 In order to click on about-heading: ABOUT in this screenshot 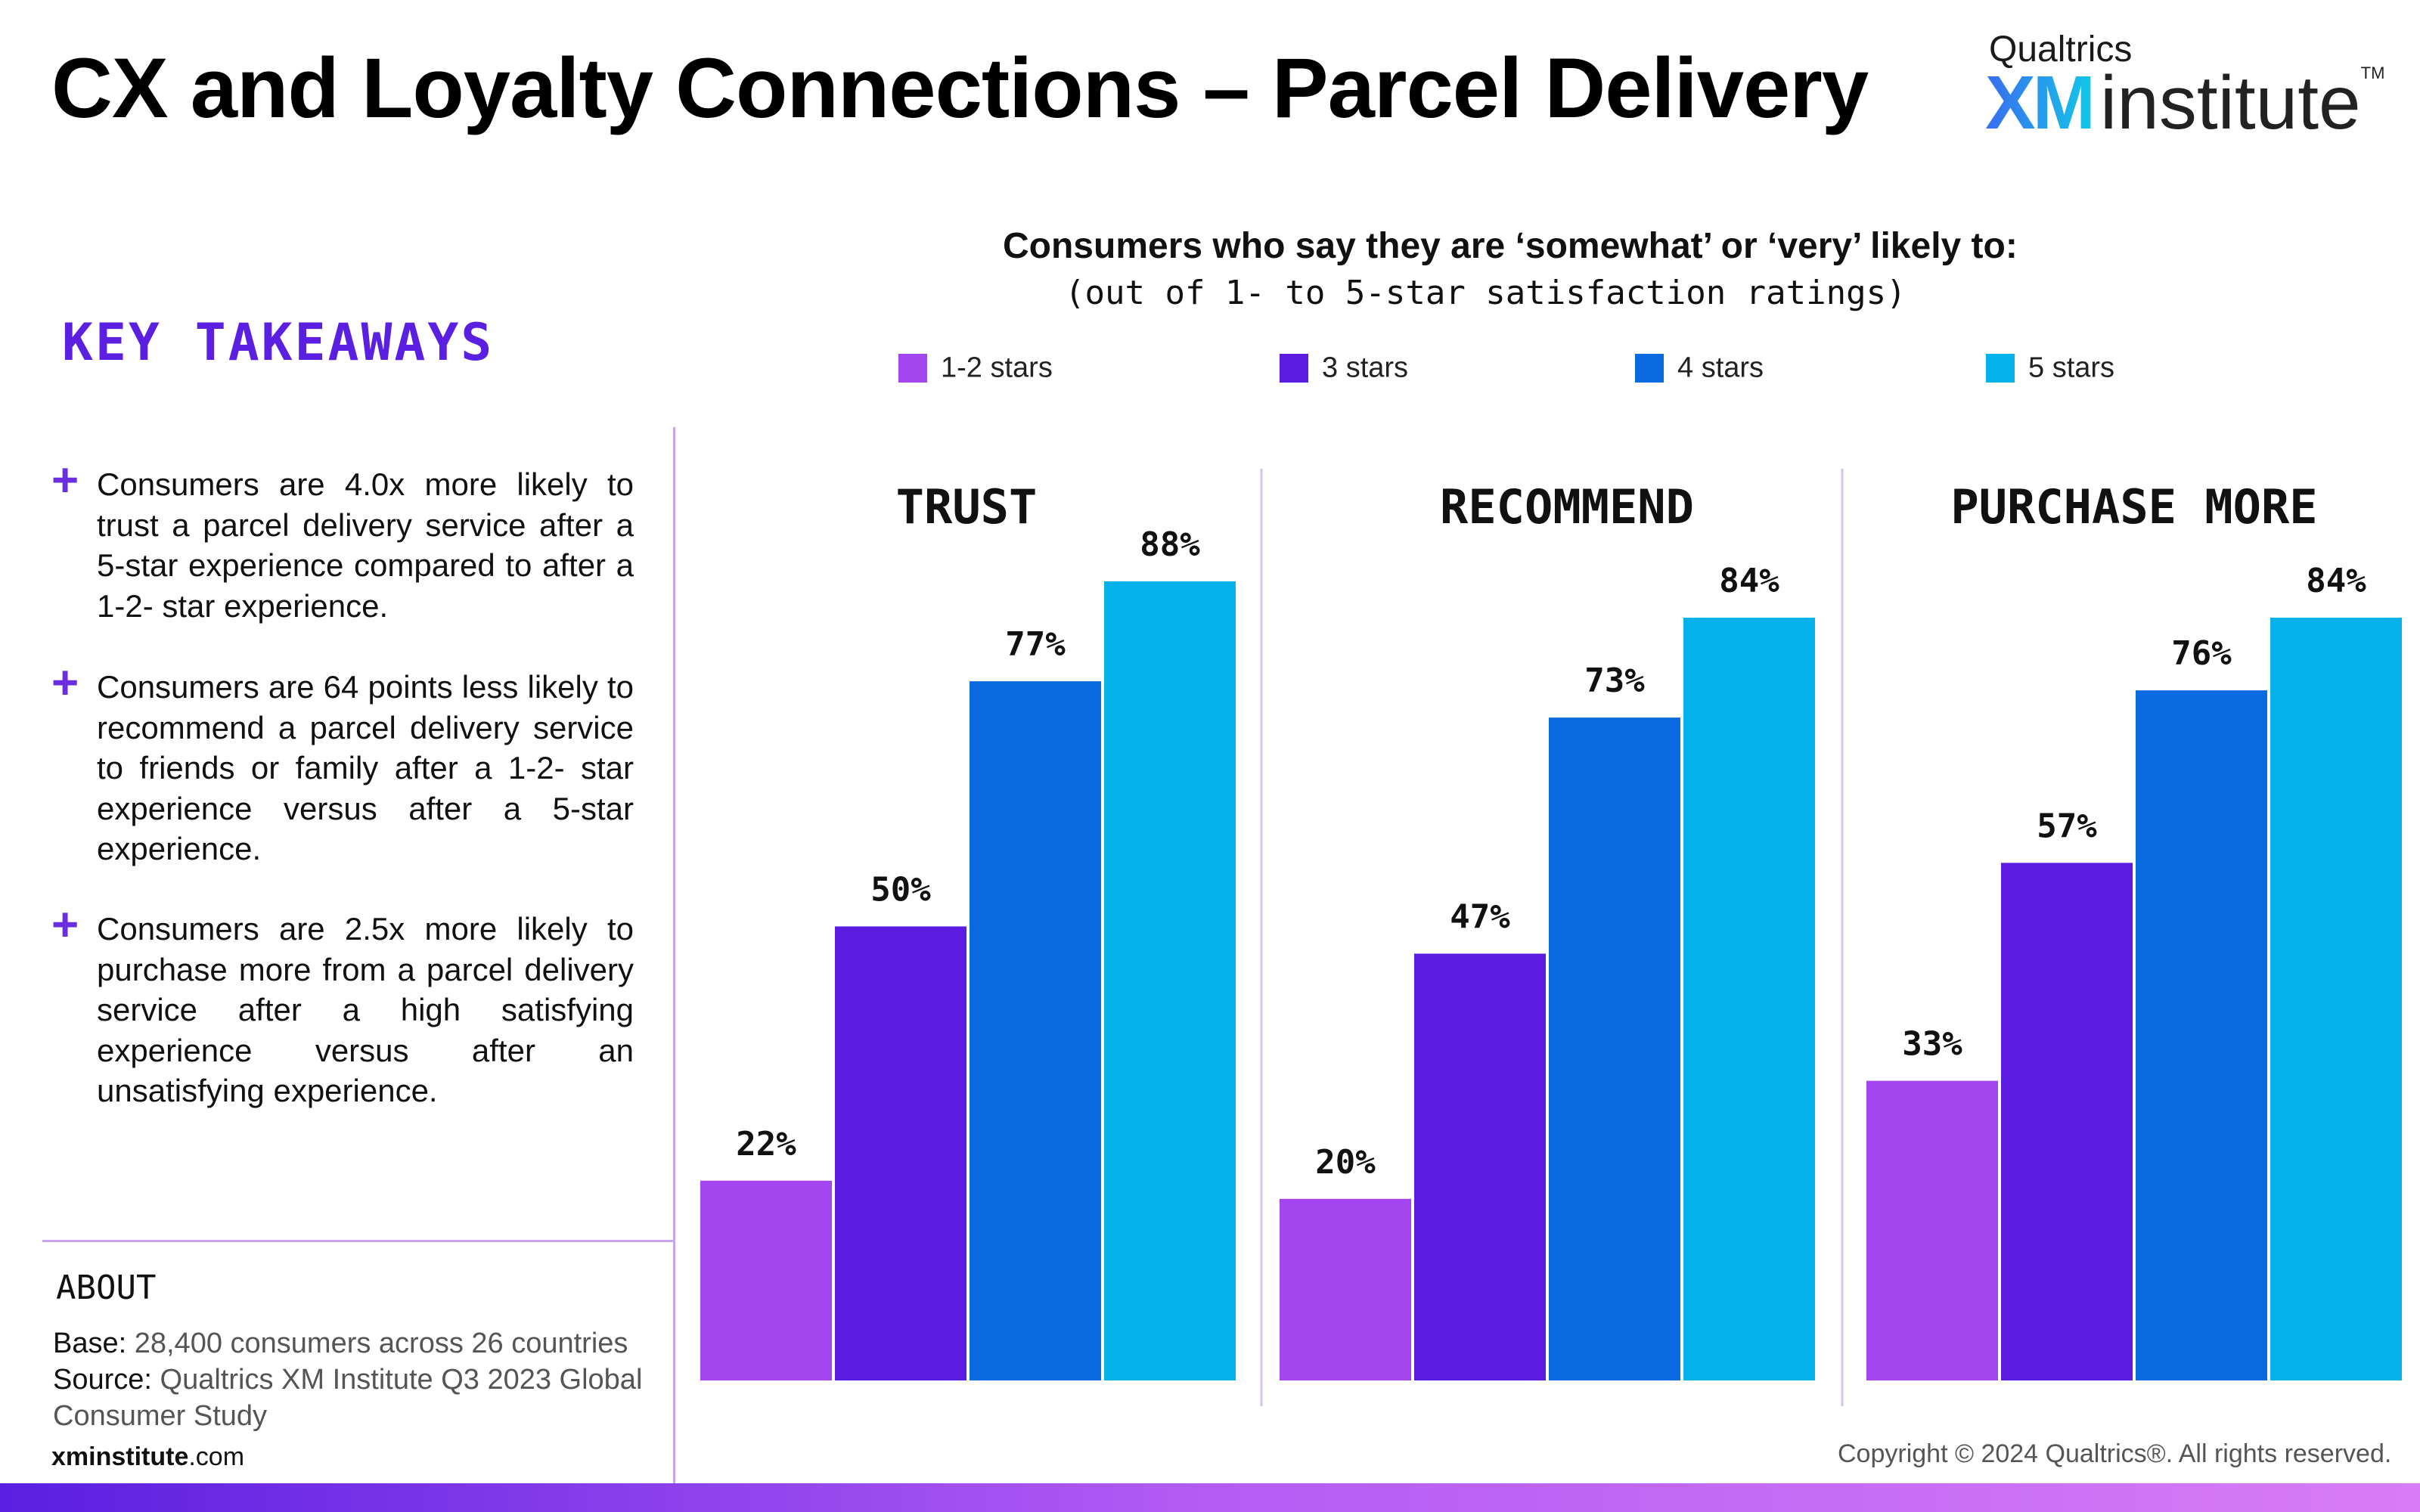, I will do `click(106, 1288)`.